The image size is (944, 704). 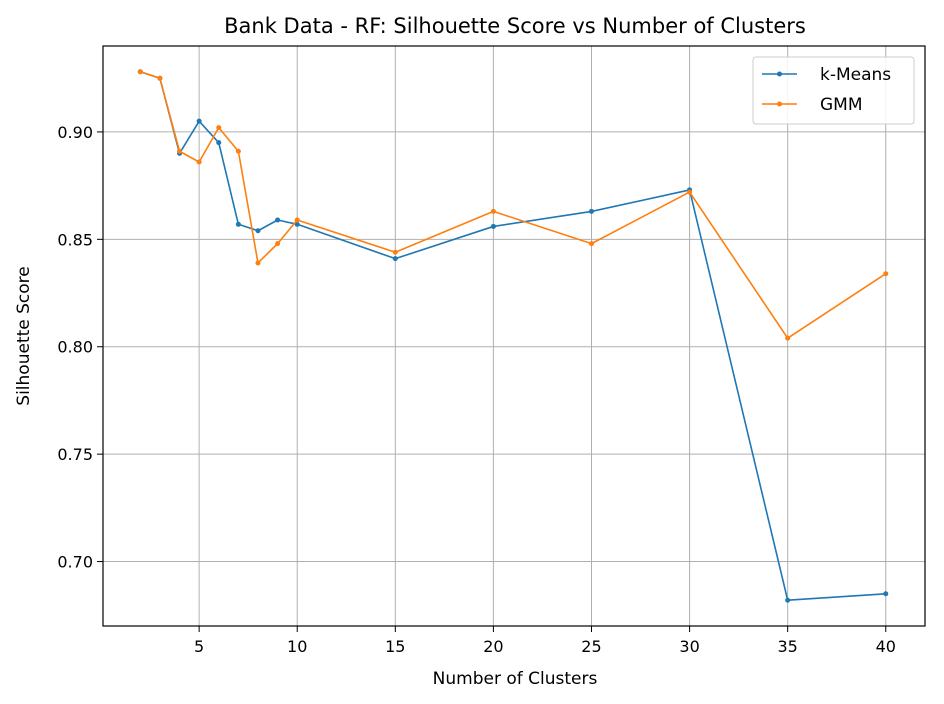 What do you see at coordinates (75, 562) in the screenshot?
I see `y-tick-label: 0.70` at bounding box center [75, 562].